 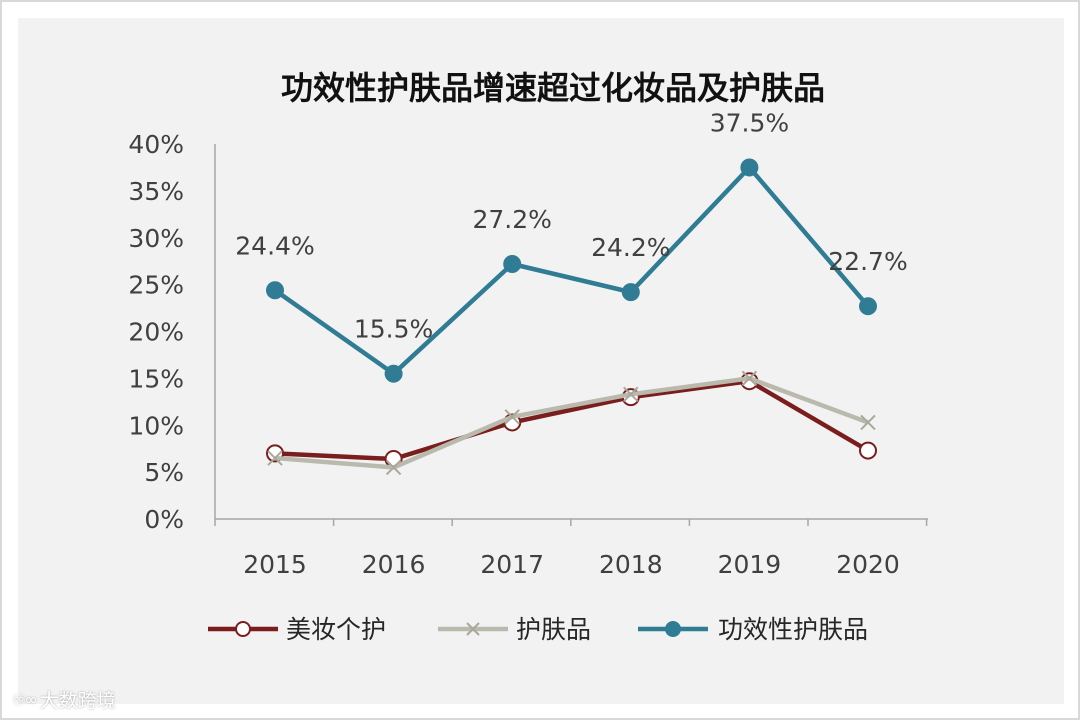 What do you see at coordinates (393, 329) in the screenshot?
I see `data-label: 15.5%` at bounding box center [393, 329].